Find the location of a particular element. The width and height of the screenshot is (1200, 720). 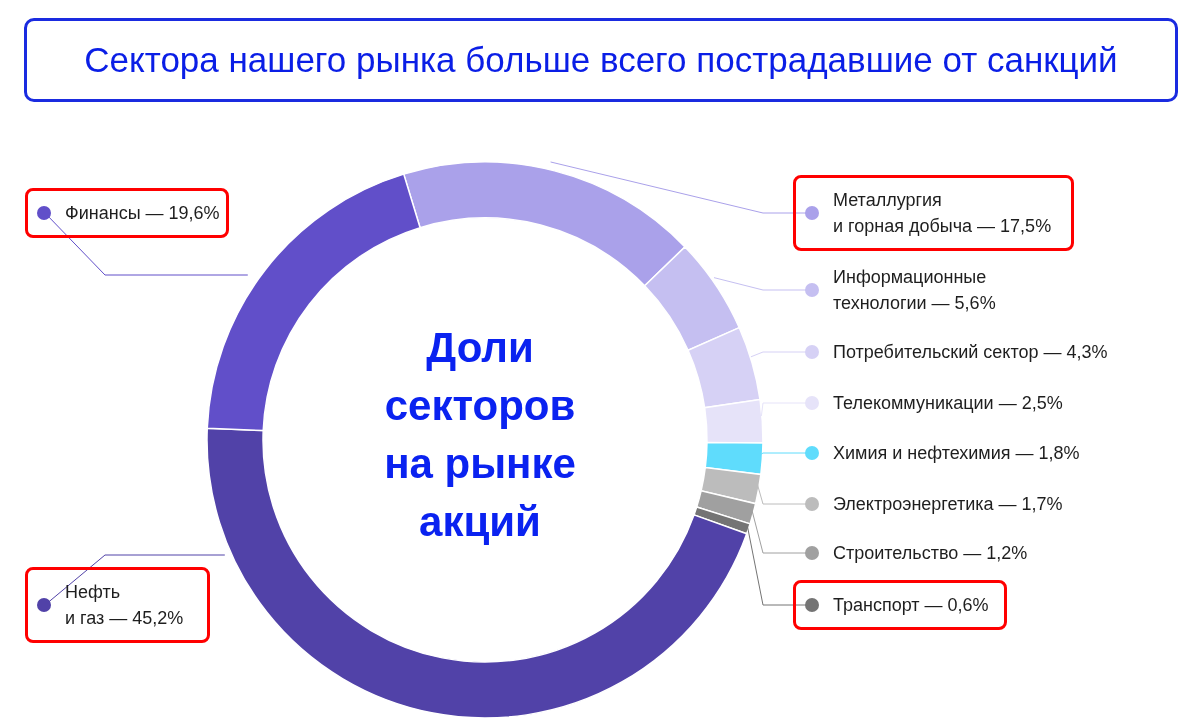

legend-label: Телекоммуникации — 2,5% is located at coordinates (948, 403).